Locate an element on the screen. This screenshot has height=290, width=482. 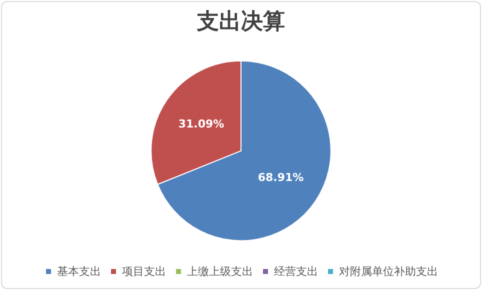
legend-label: 项目支出 is located at coordinates (144, 271).